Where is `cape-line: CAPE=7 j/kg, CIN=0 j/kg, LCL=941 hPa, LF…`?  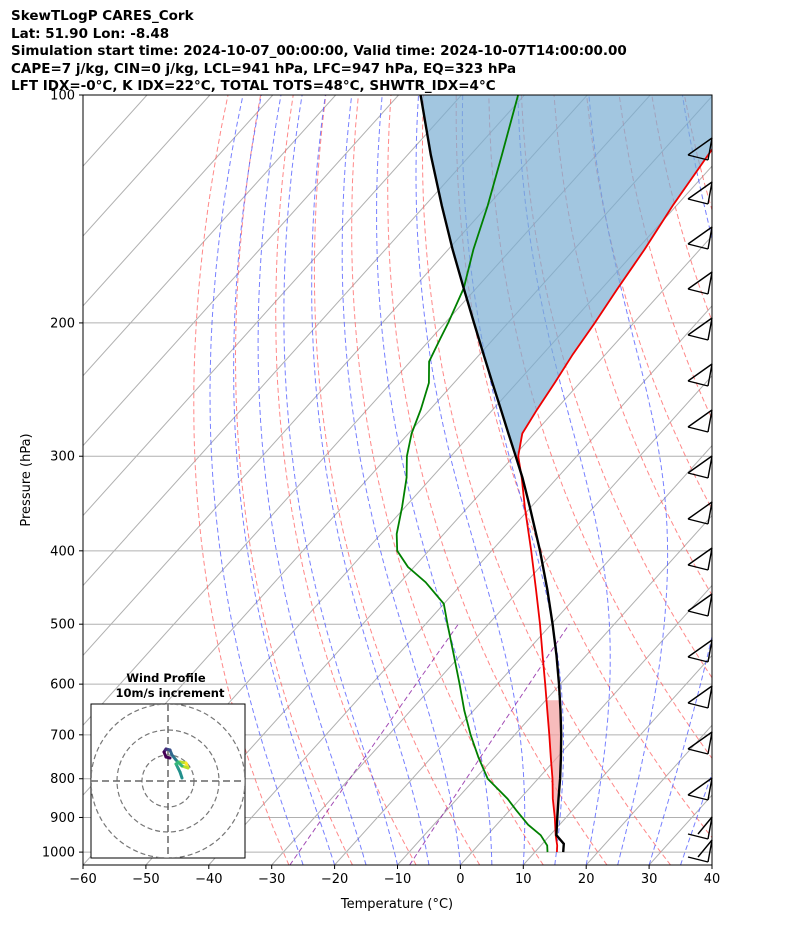
cape-line: CAPE=7 j/kg, CIN=0 j/kg, LCL=941 hPa, LF… is located at coordinates (264, 68).